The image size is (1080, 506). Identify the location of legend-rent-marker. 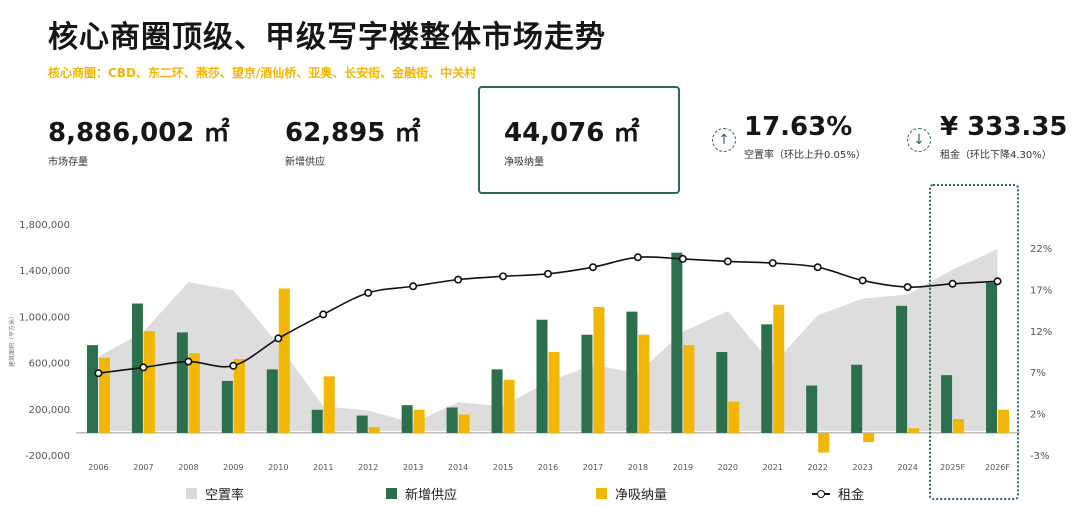
(821, 494).